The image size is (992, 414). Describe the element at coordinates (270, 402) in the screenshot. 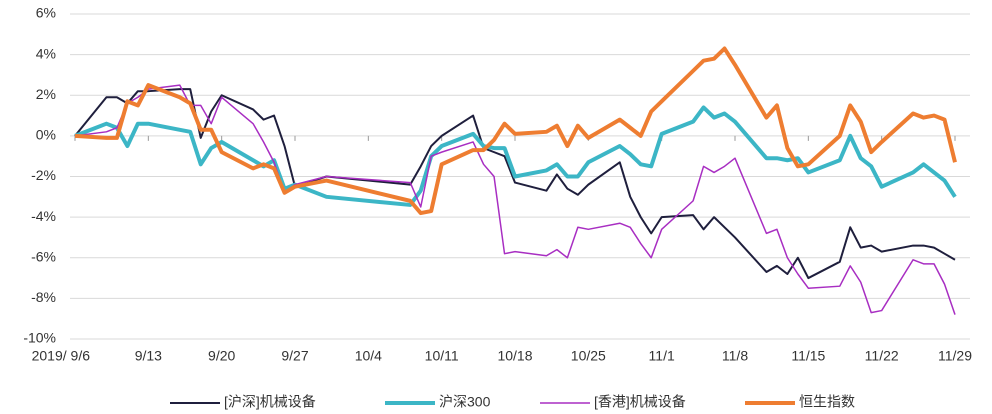

I see `legend-label: [沪深]机械设备` at that location.